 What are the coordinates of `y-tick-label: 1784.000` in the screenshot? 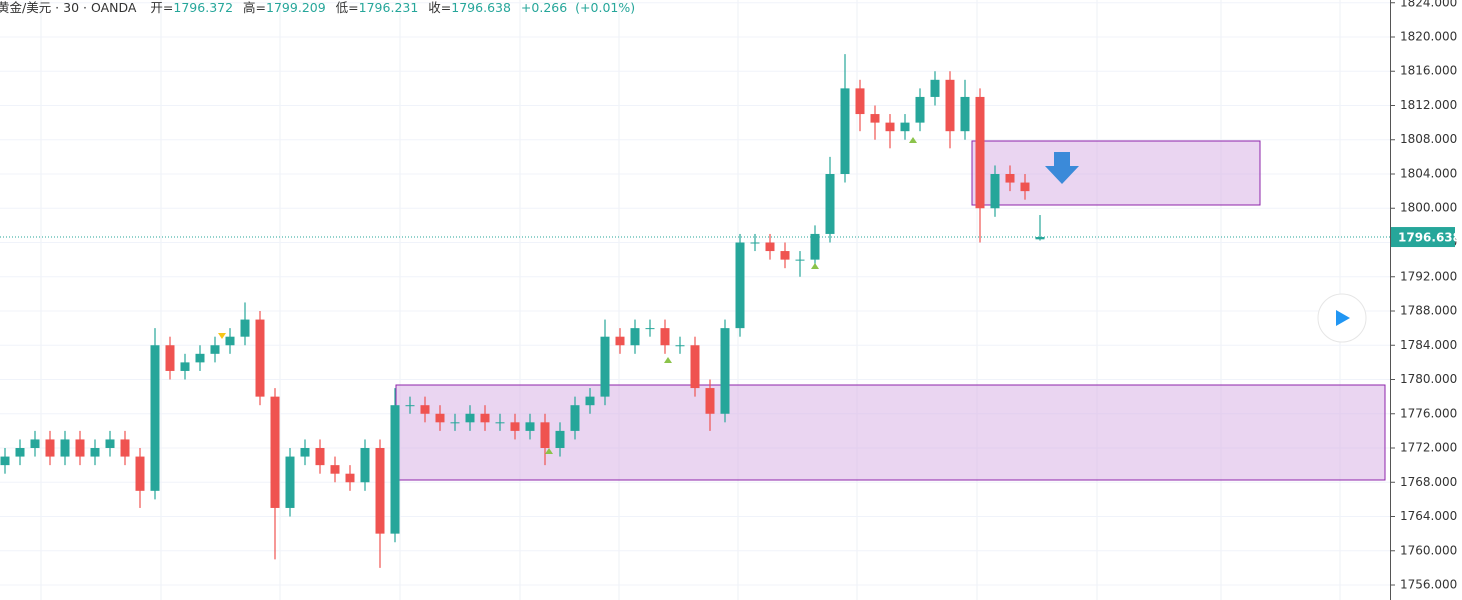 It's located at (1428, 345).